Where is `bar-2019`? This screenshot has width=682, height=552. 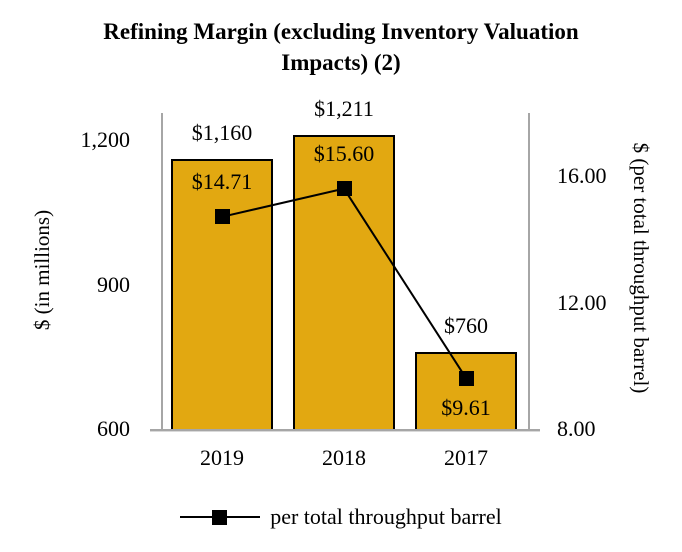 bar-2019 is located at coordinates (222, 294).